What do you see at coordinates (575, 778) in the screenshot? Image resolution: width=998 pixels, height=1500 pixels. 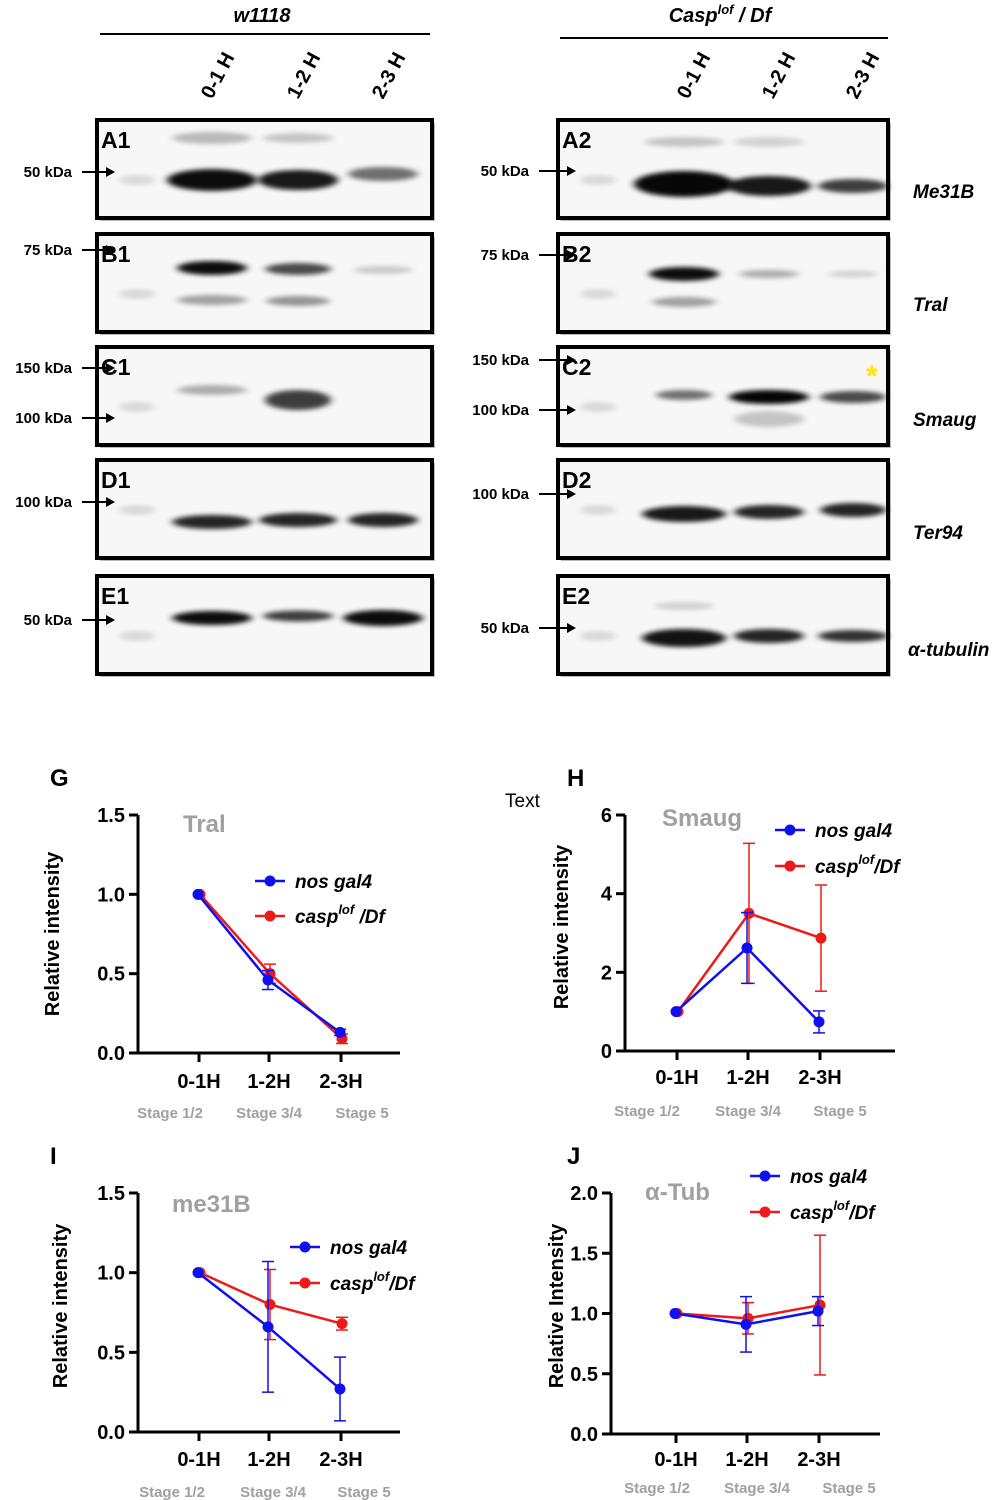 I see `chart-panel-letter: H` at bounding box center [575, 778].